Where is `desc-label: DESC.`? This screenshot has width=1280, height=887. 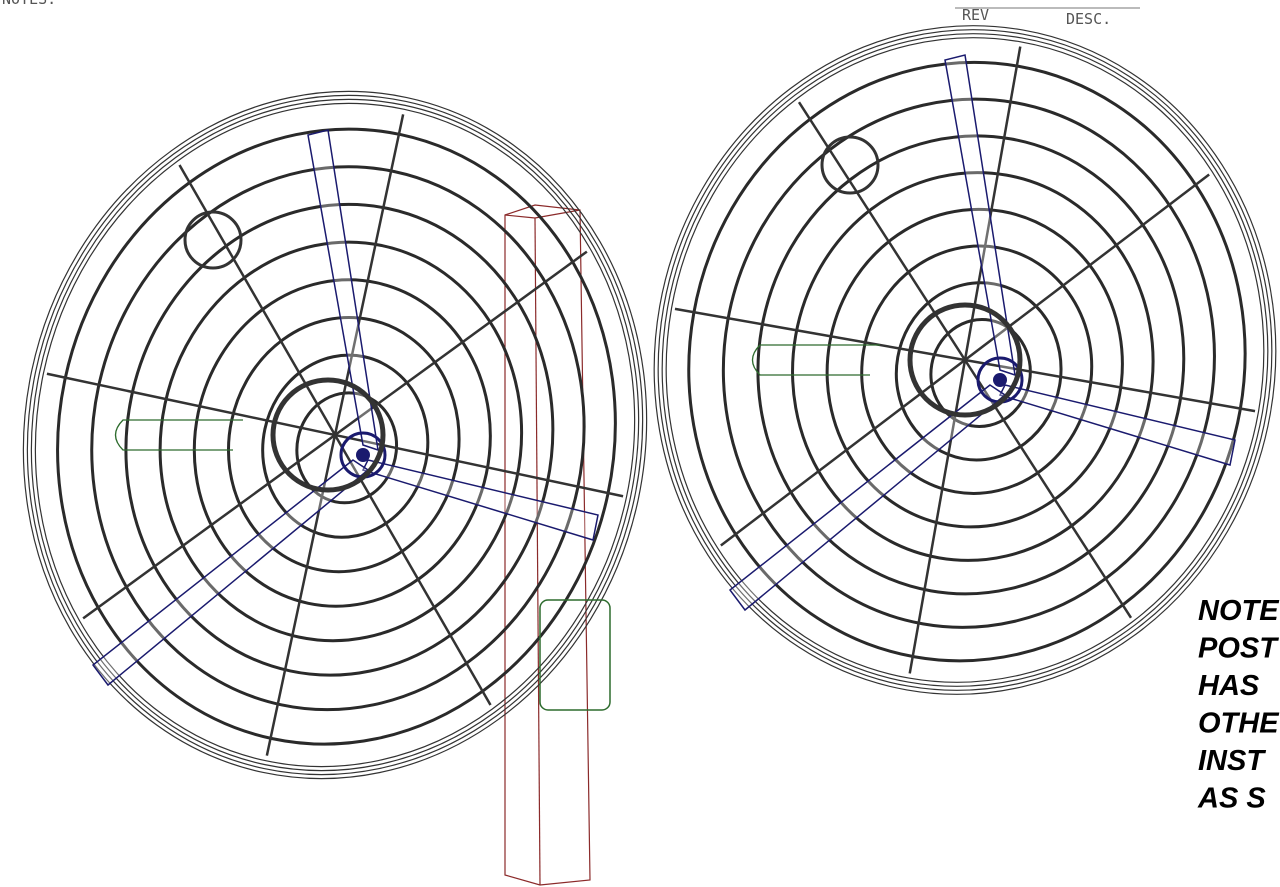
desc-label: DESC. is located at coordinates (1088, 19).